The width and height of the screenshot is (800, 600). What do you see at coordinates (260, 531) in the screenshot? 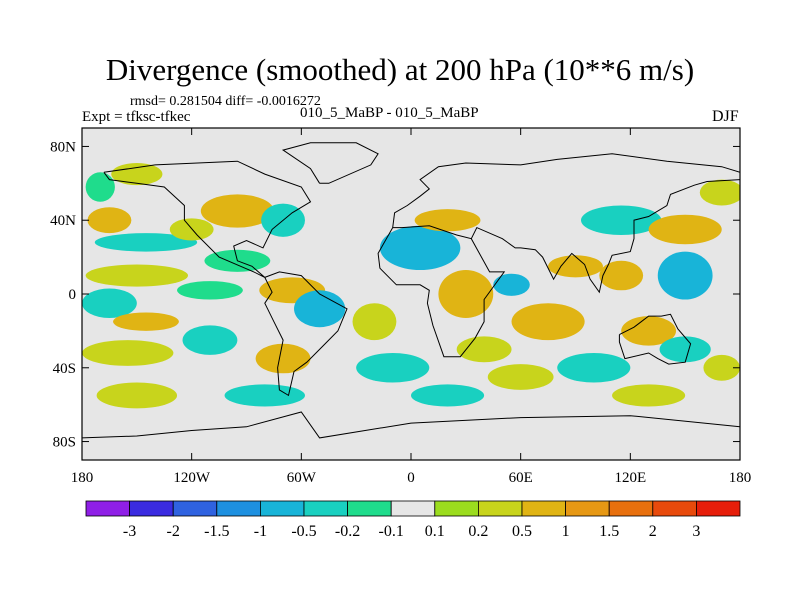
I see `colorbar-label-3: -1` at bounding box center [260, 531].